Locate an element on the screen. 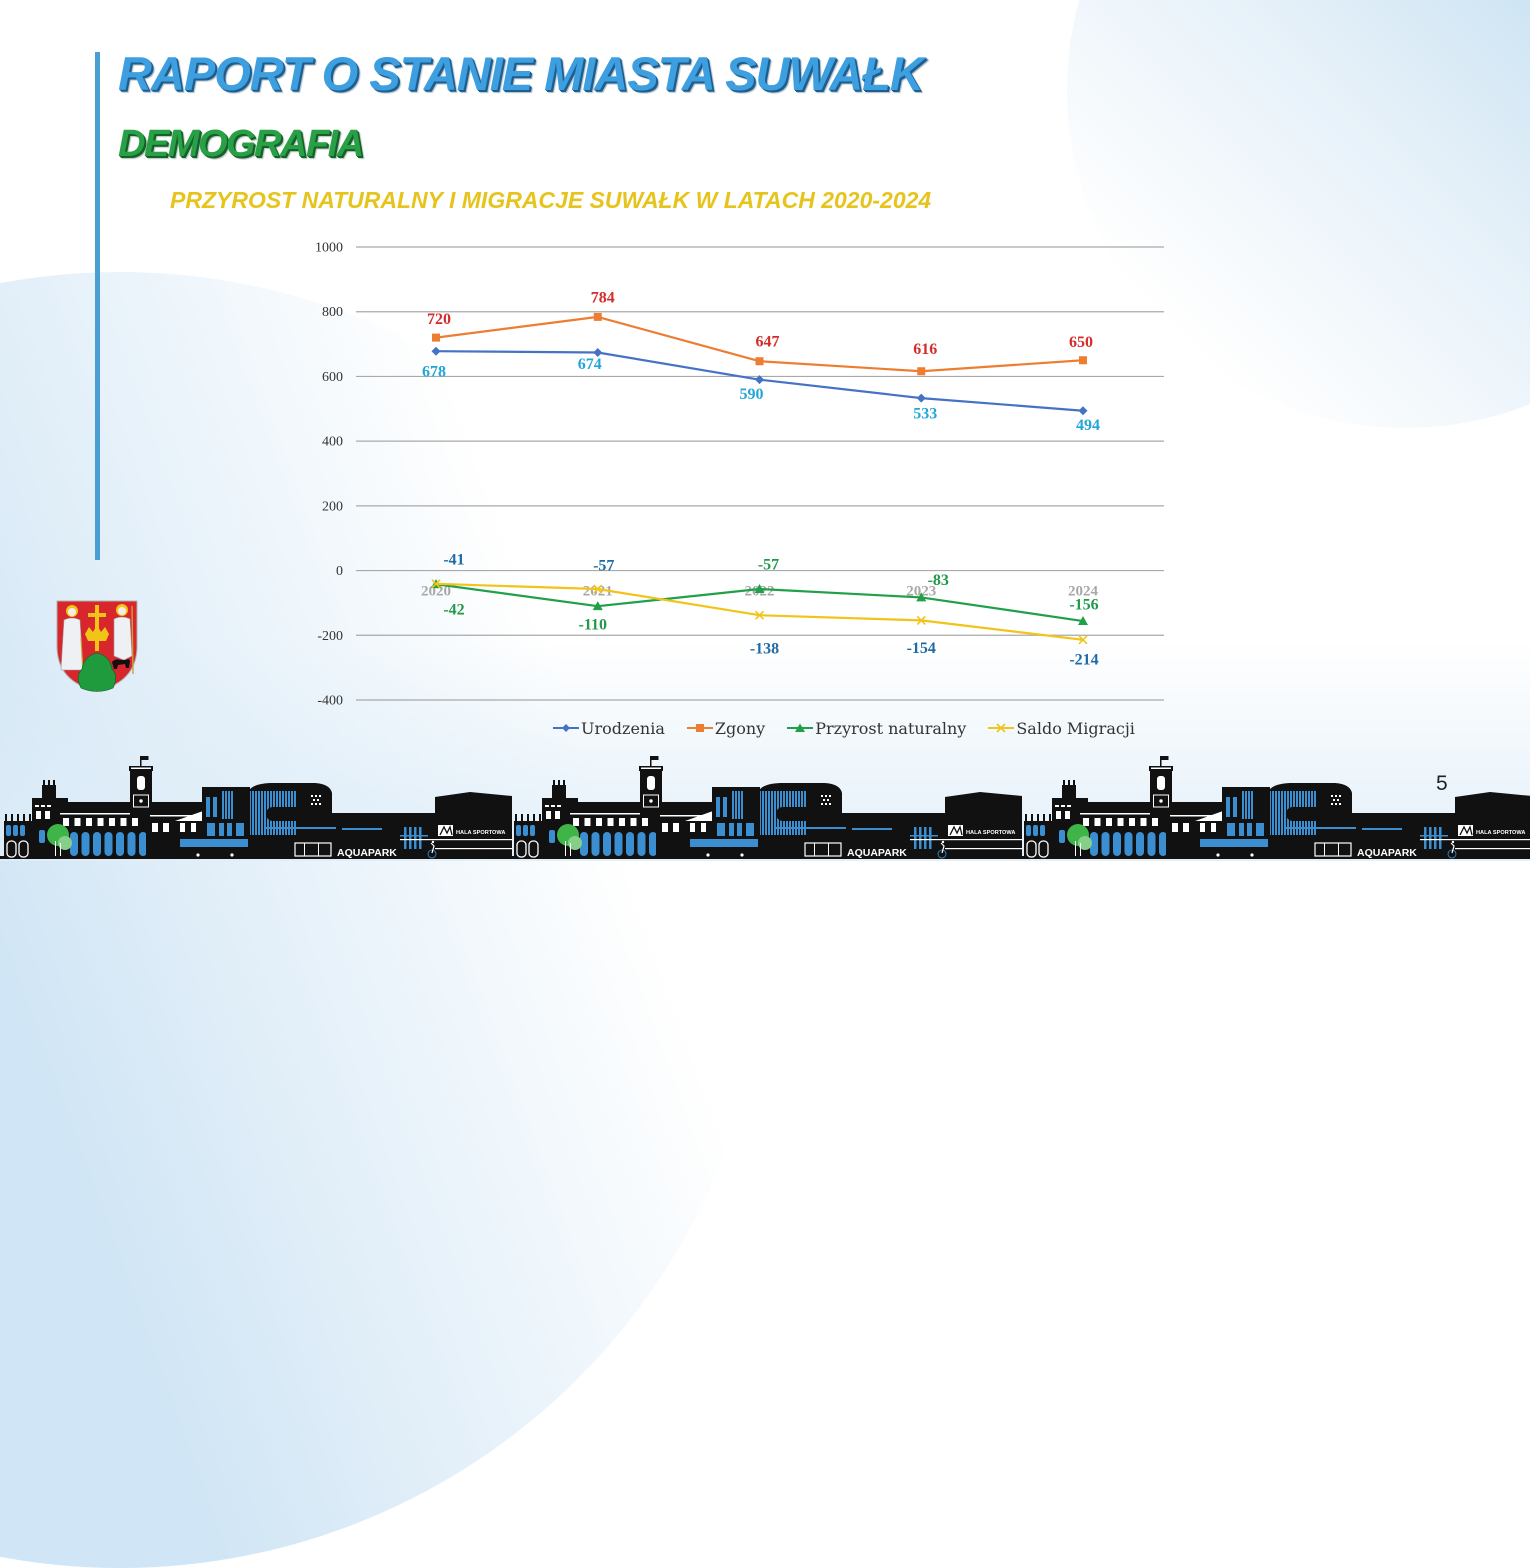  building-aquapark is located at coordinates (290, 820).